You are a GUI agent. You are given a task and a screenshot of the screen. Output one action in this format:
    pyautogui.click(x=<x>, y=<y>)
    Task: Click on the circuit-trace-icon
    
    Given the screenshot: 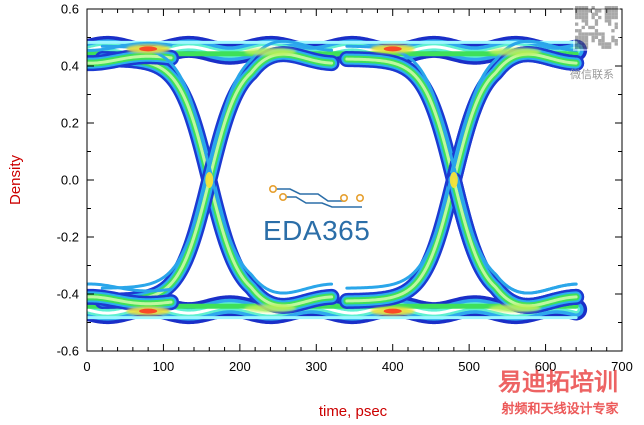 What is the action you would take?
    pyautogui.click(x=316, y=196)
    